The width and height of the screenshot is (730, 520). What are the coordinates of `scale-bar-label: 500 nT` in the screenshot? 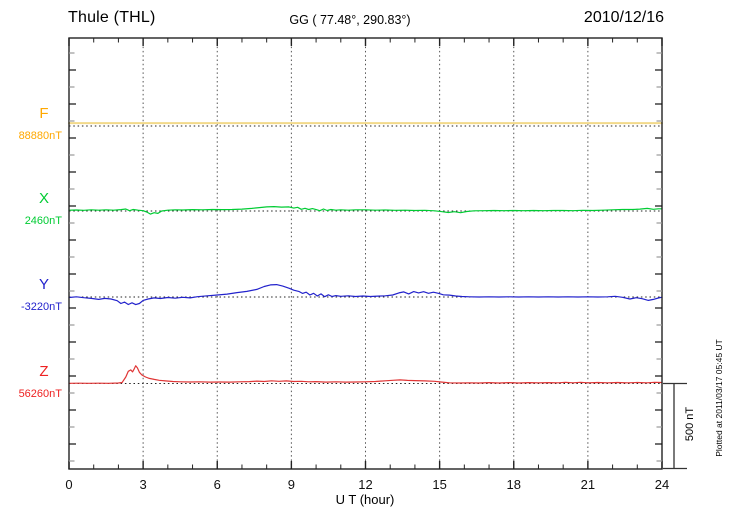 It's located at (690, 424).